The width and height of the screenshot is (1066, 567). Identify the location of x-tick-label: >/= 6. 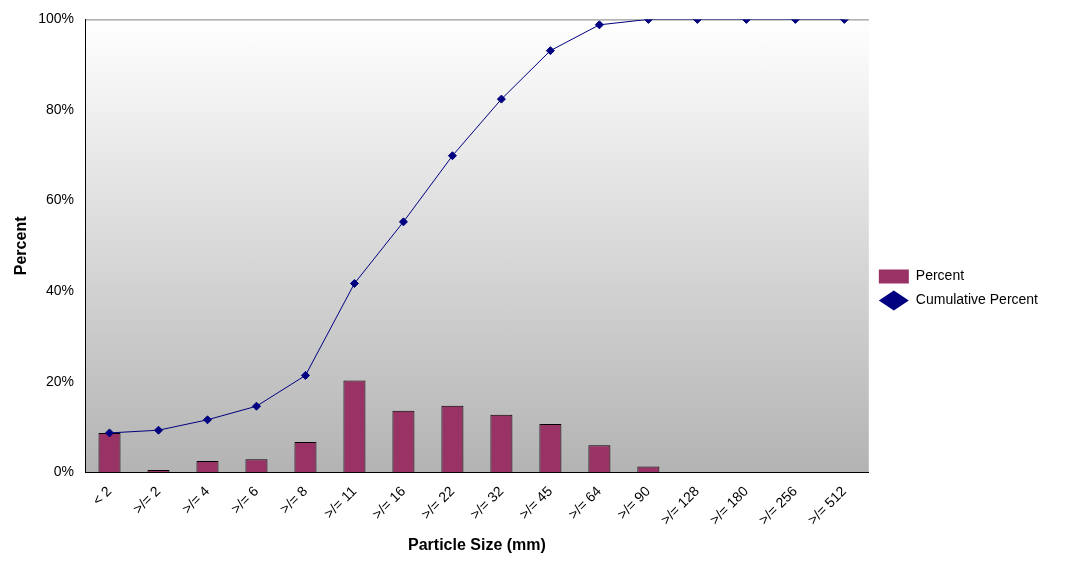
(244, 499).